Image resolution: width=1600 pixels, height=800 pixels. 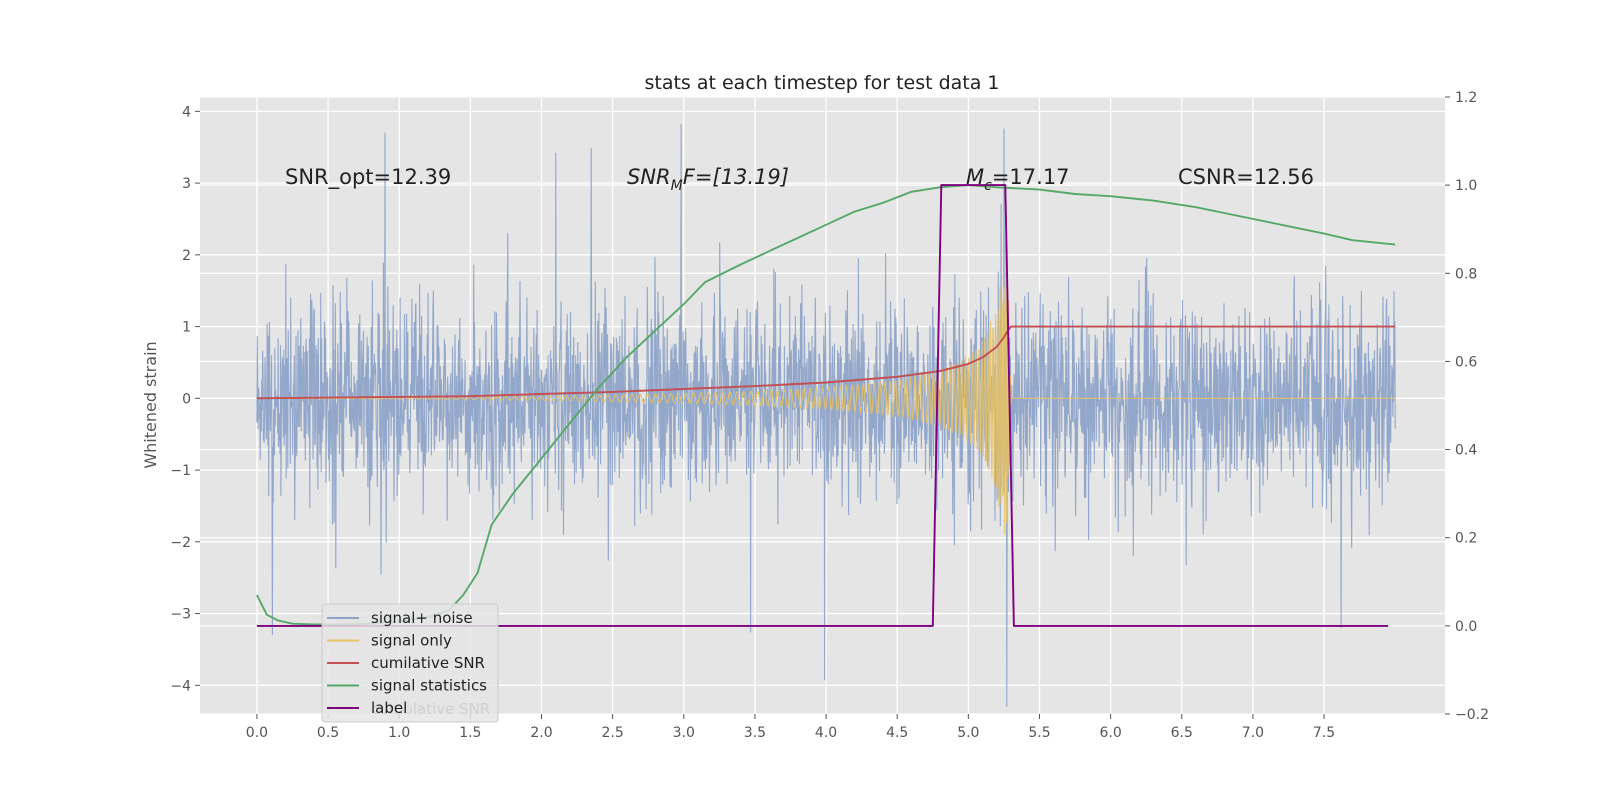 What do you see at coordinates (1039, 733) in the screenshot?
I see `x-tick-label: 5.5` at bounding box center [1039, 733].